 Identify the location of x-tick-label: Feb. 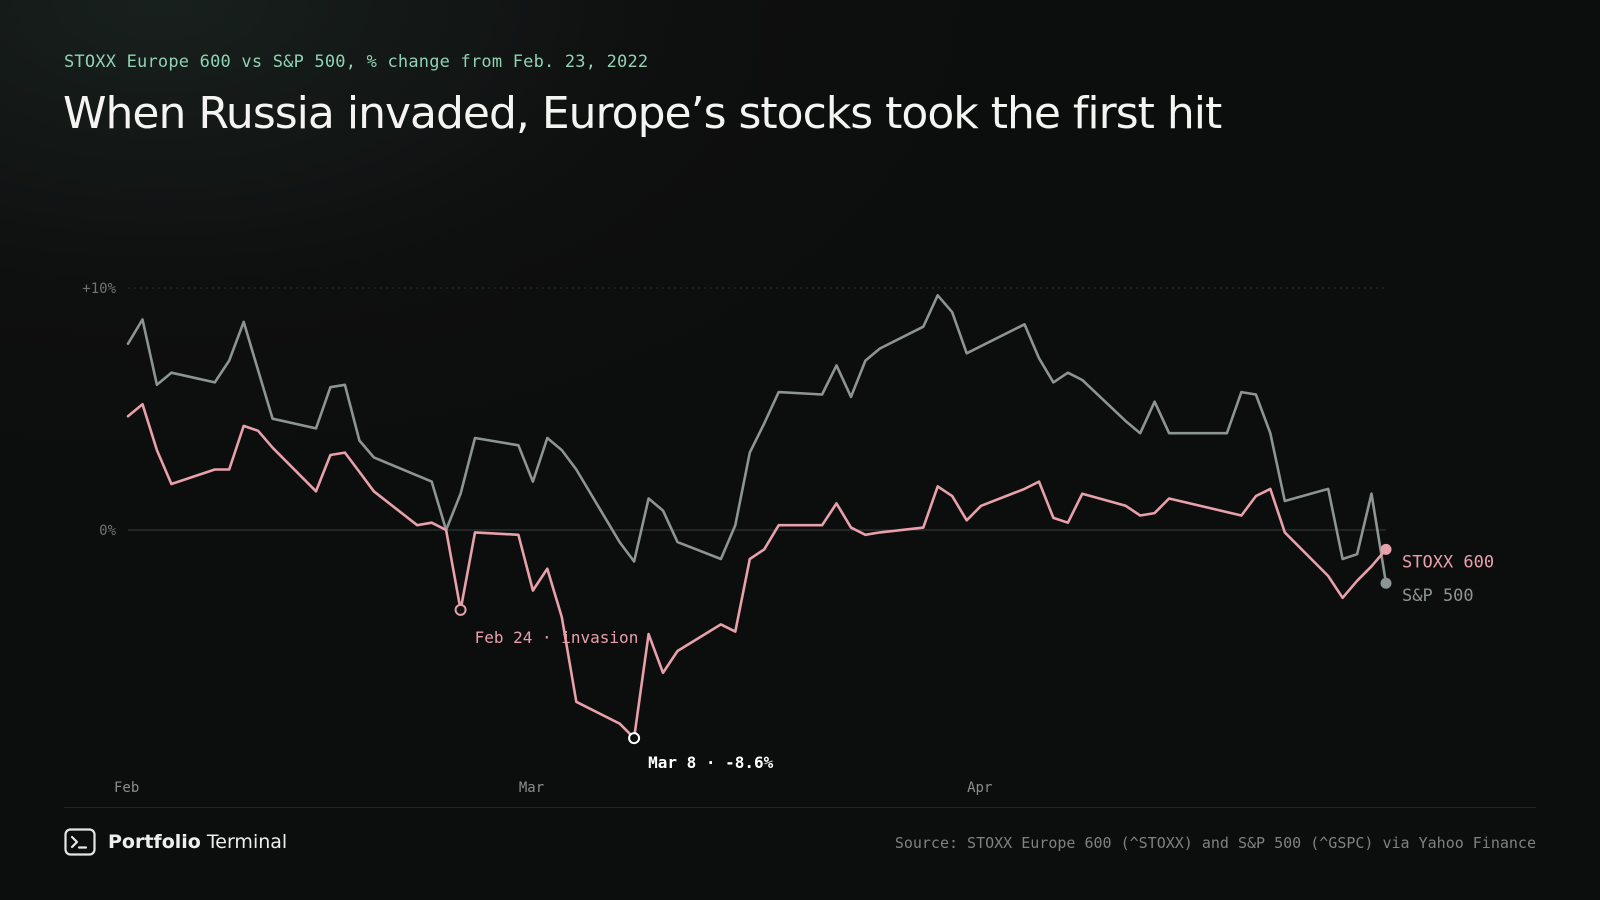
(126, 788).